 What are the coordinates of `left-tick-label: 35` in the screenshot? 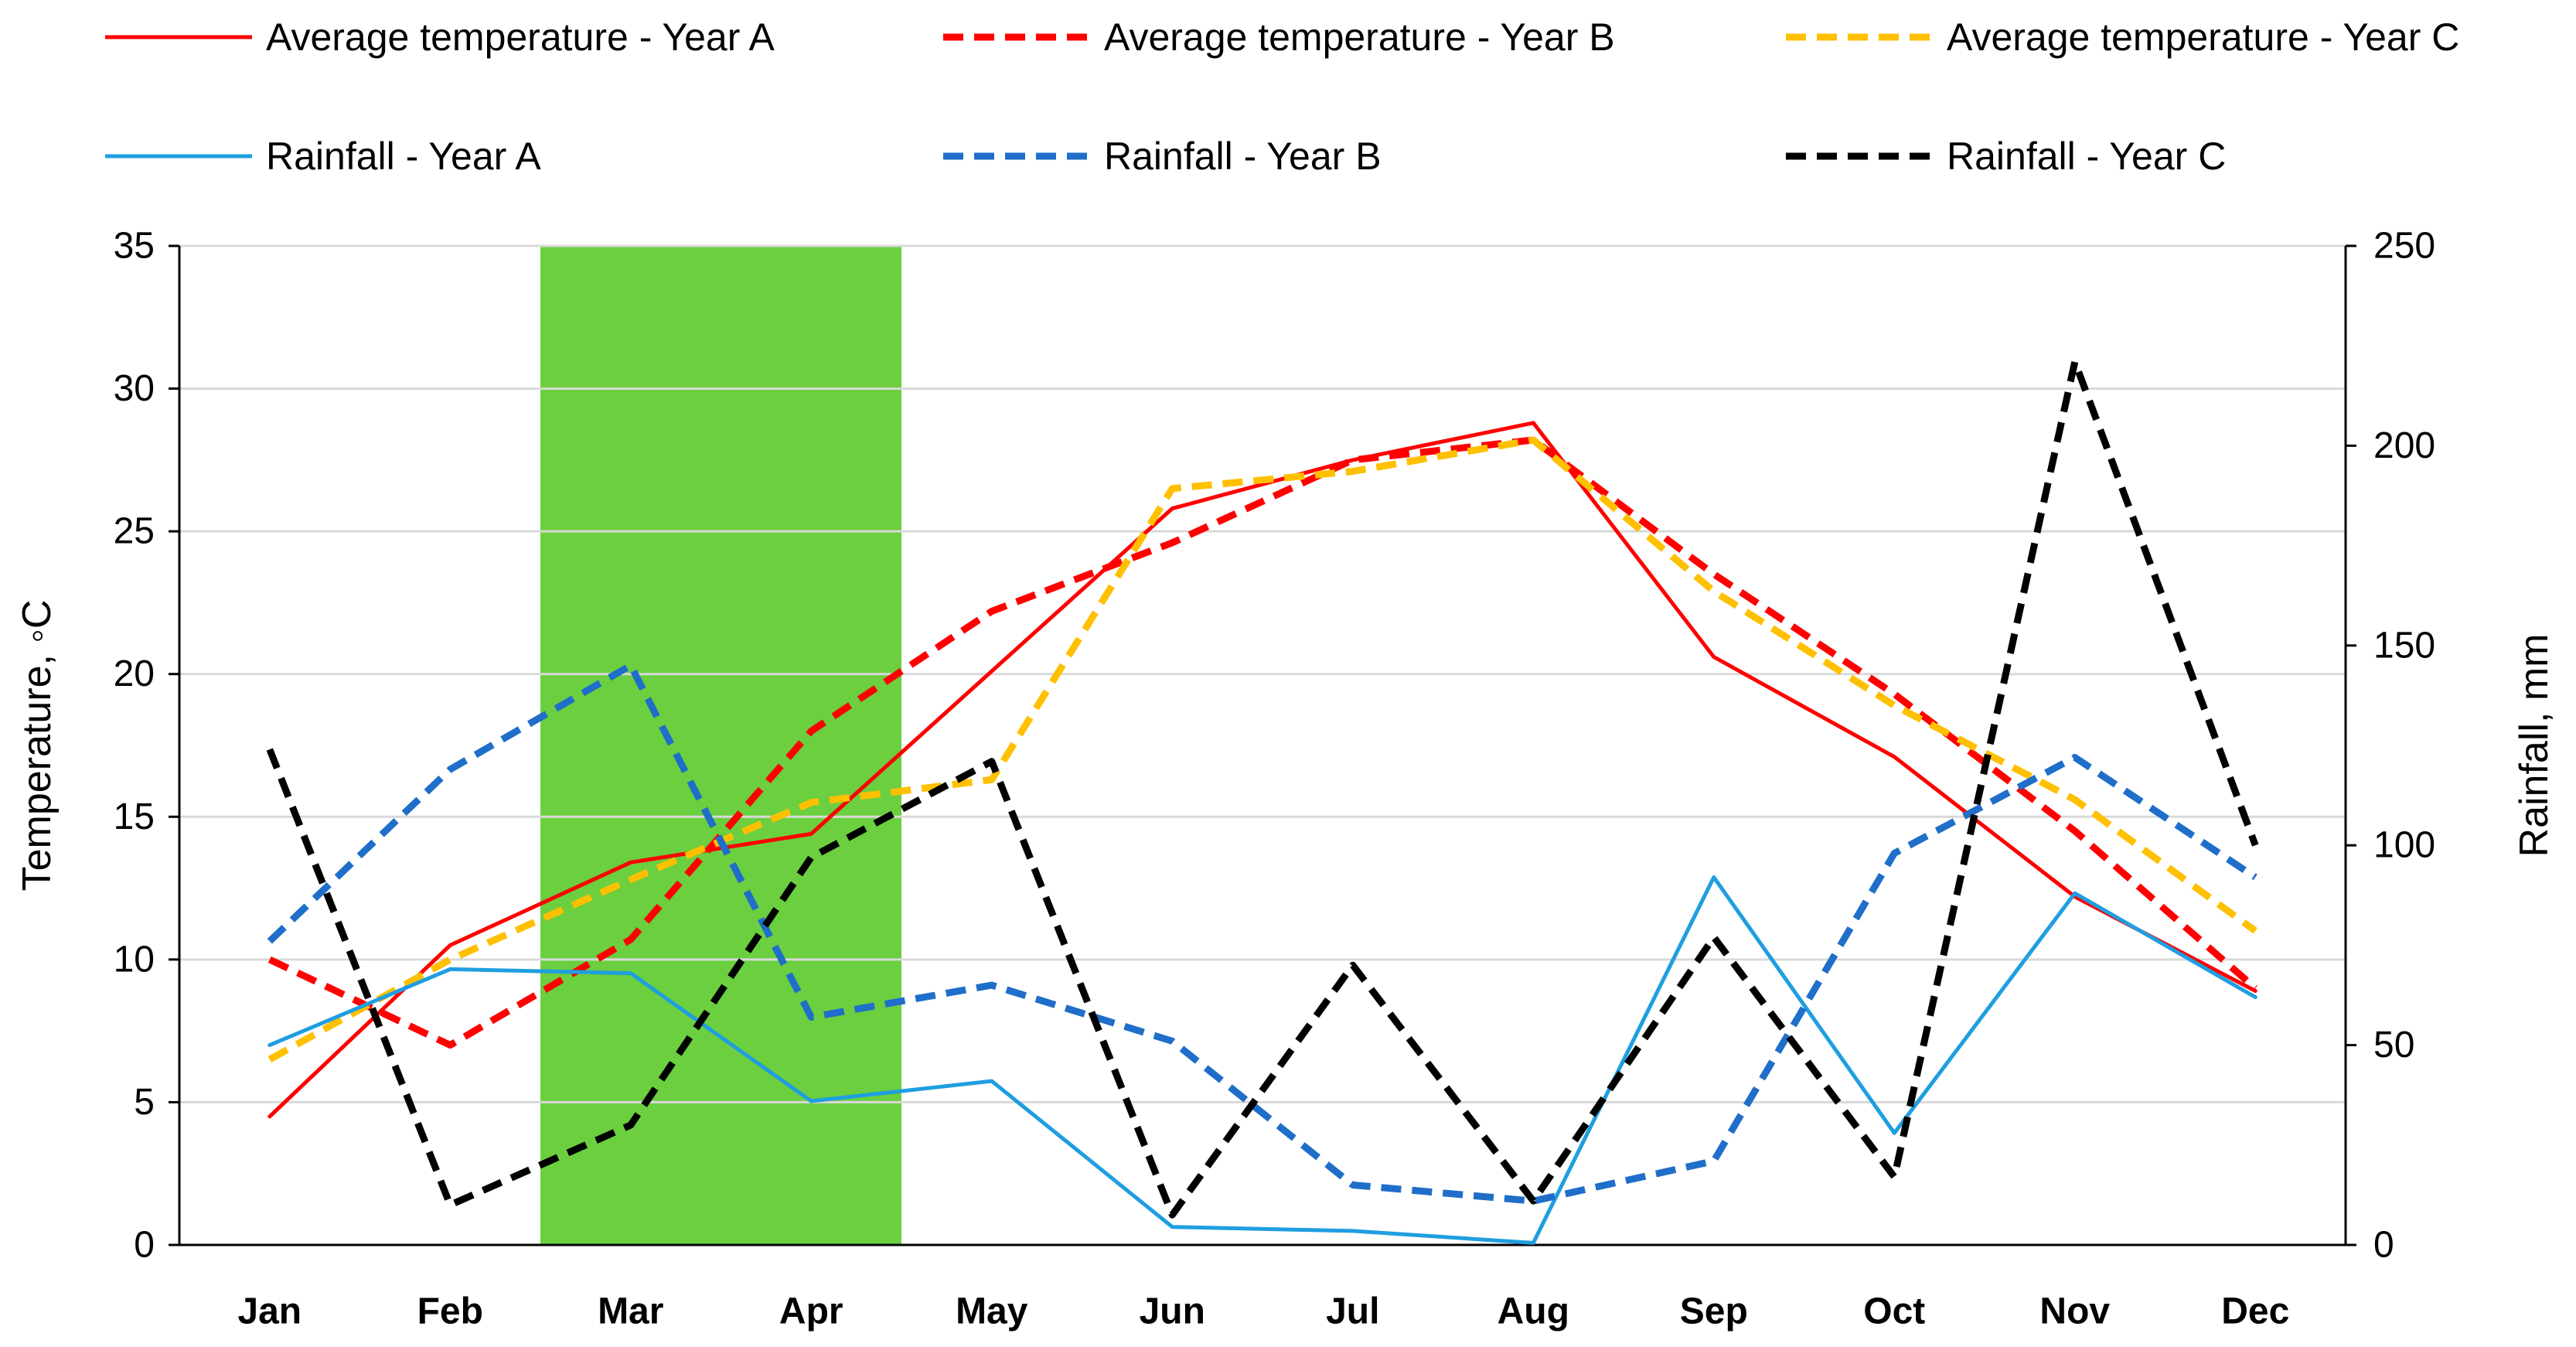 It's located at (134, 246).